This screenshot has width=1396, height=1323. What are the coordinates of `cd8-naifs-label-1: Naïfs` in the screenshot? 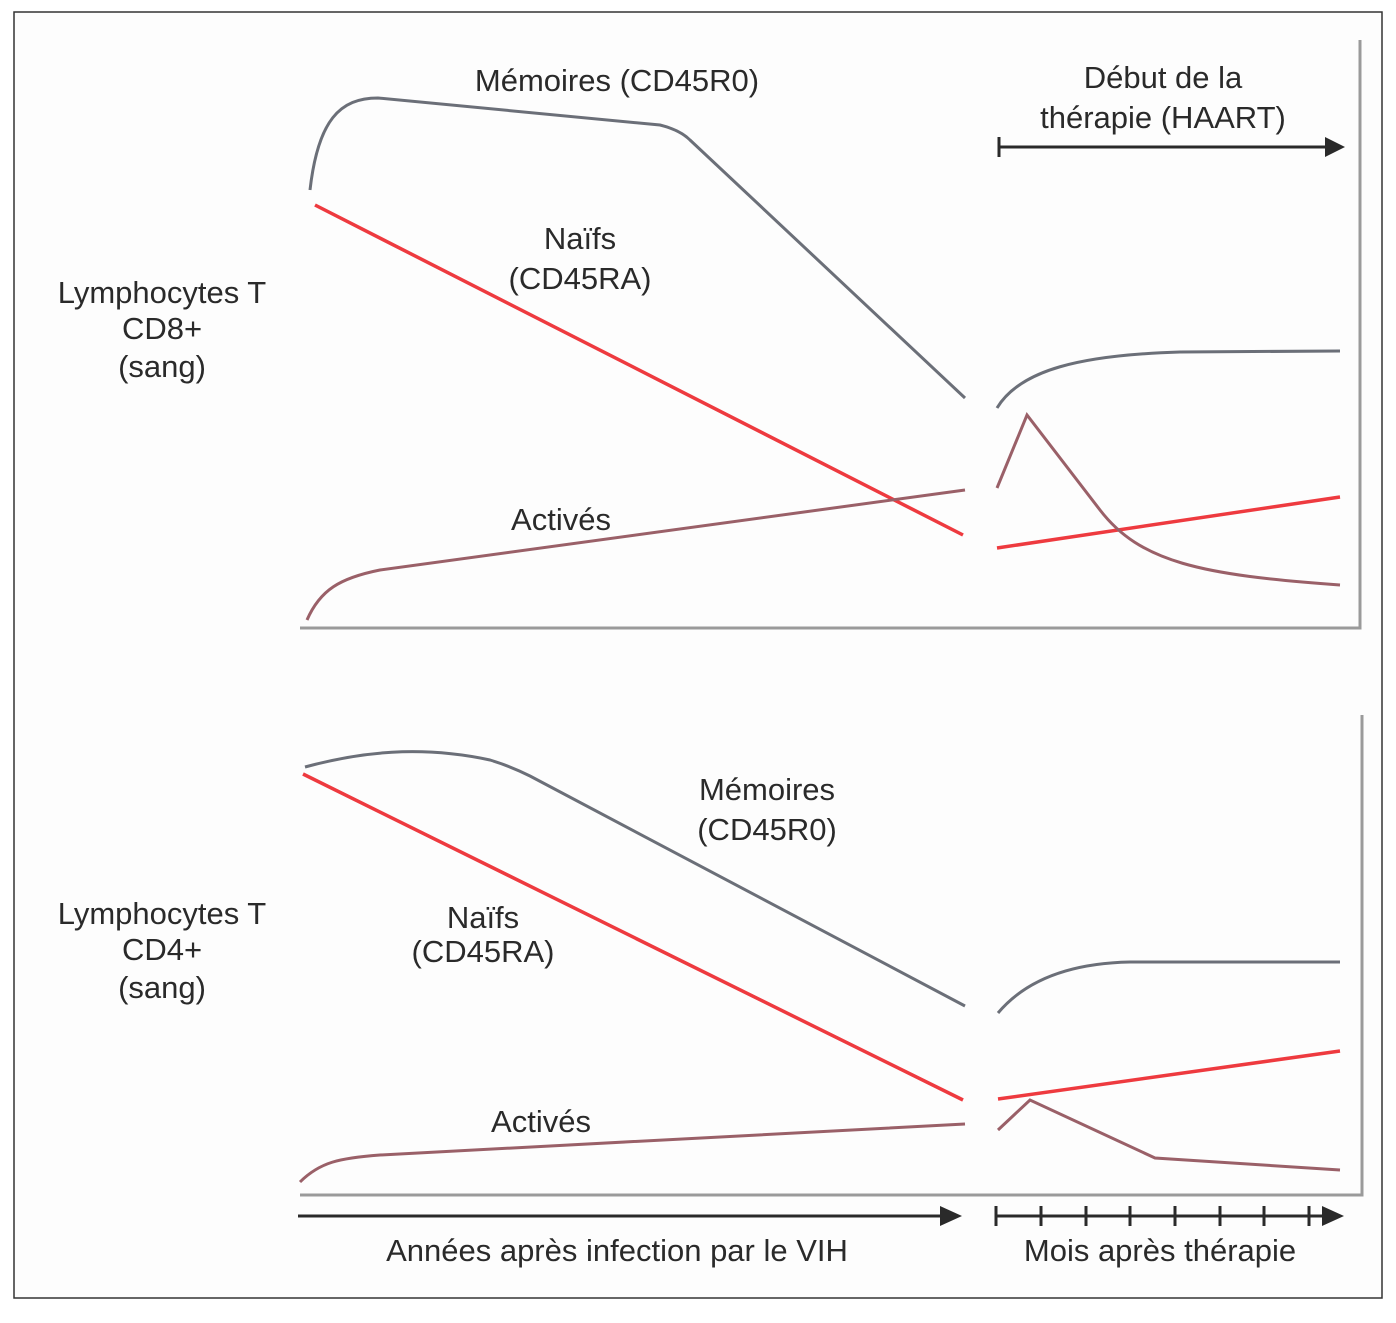 It's located at (580, 238).